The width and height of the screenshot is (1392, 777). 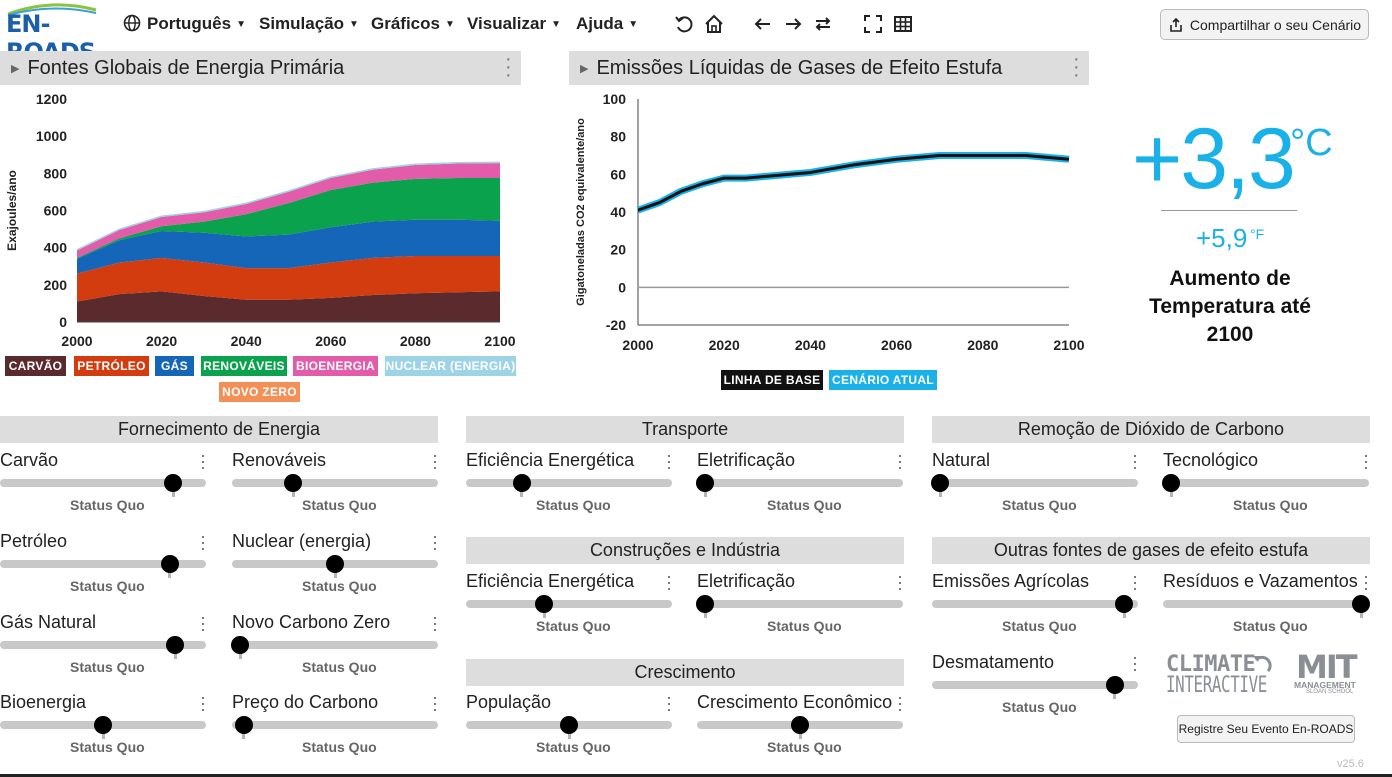 What do you see at coordinates (259, 392) in the screenshot?
I see `legend-chip: NOVO ZERO` at bounding box center [259, 392].